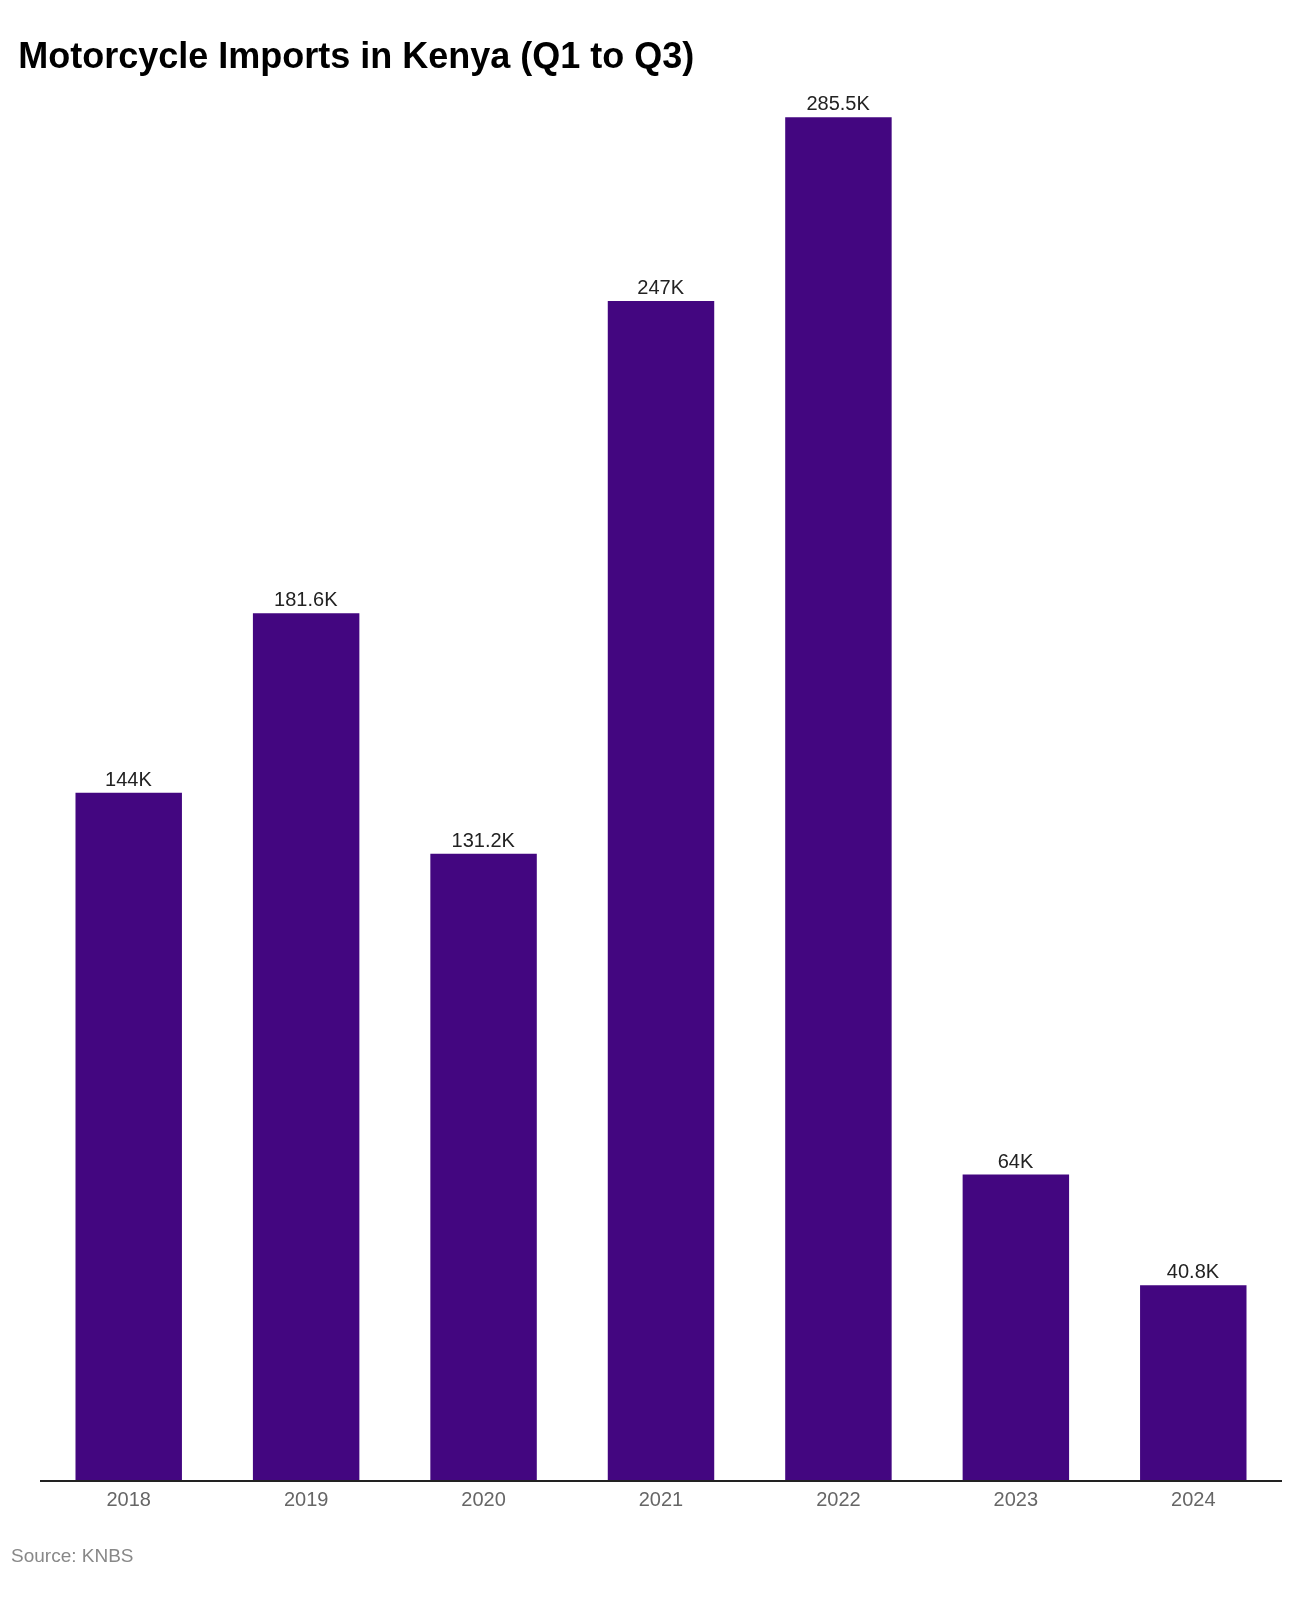  Describe the element at coordinates (306, 599) in the screenshot. I see `data-label: 181.6K` at that location.